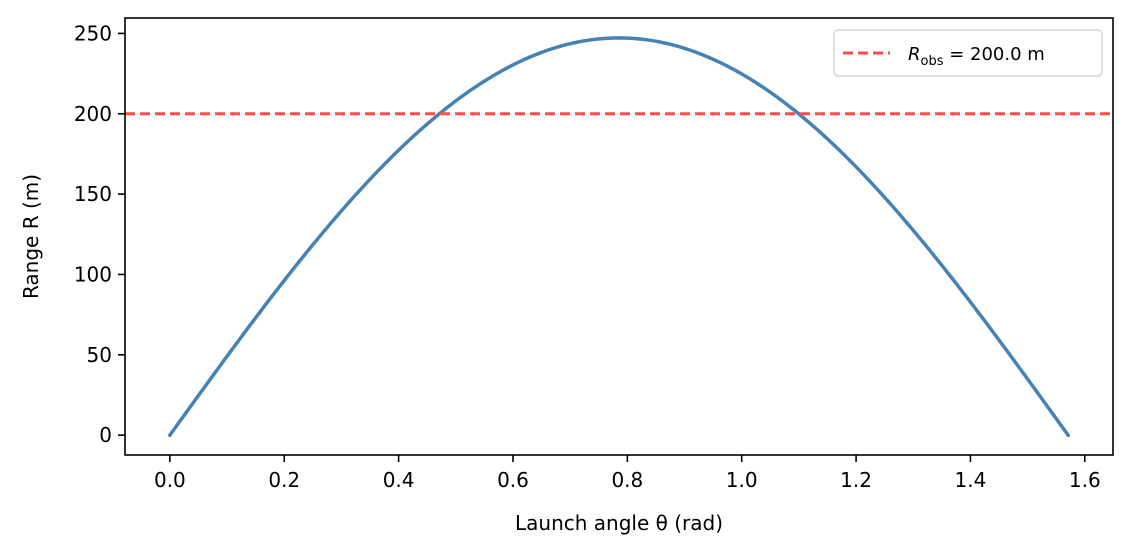 The height and width of the screenshot is (556, 1132). I want to click on legend-label-subscript: obs, so click(932, 61).